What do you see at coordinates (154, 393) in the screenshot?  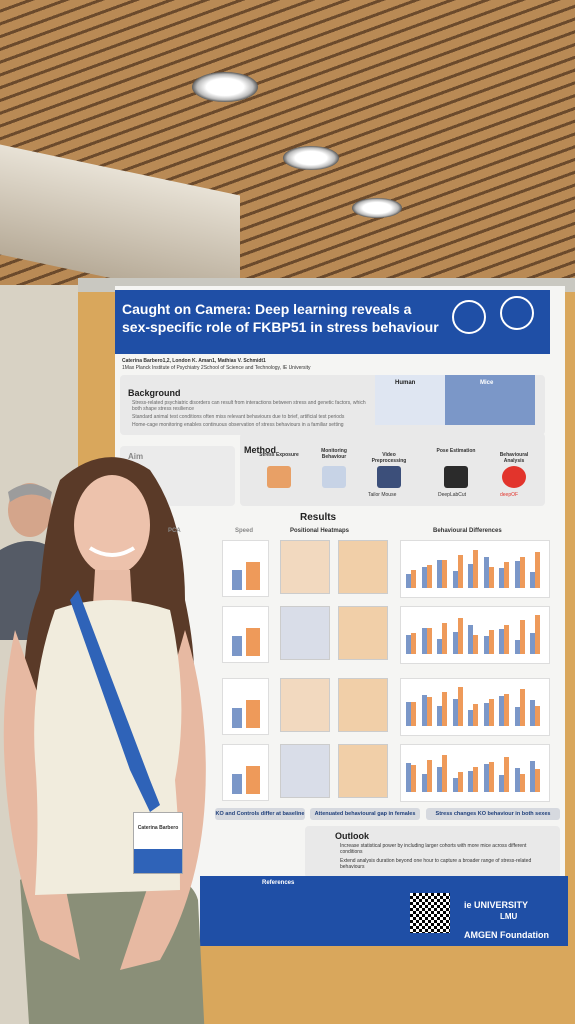 I see `section-heading: Background` at bounding box center [154, 393].